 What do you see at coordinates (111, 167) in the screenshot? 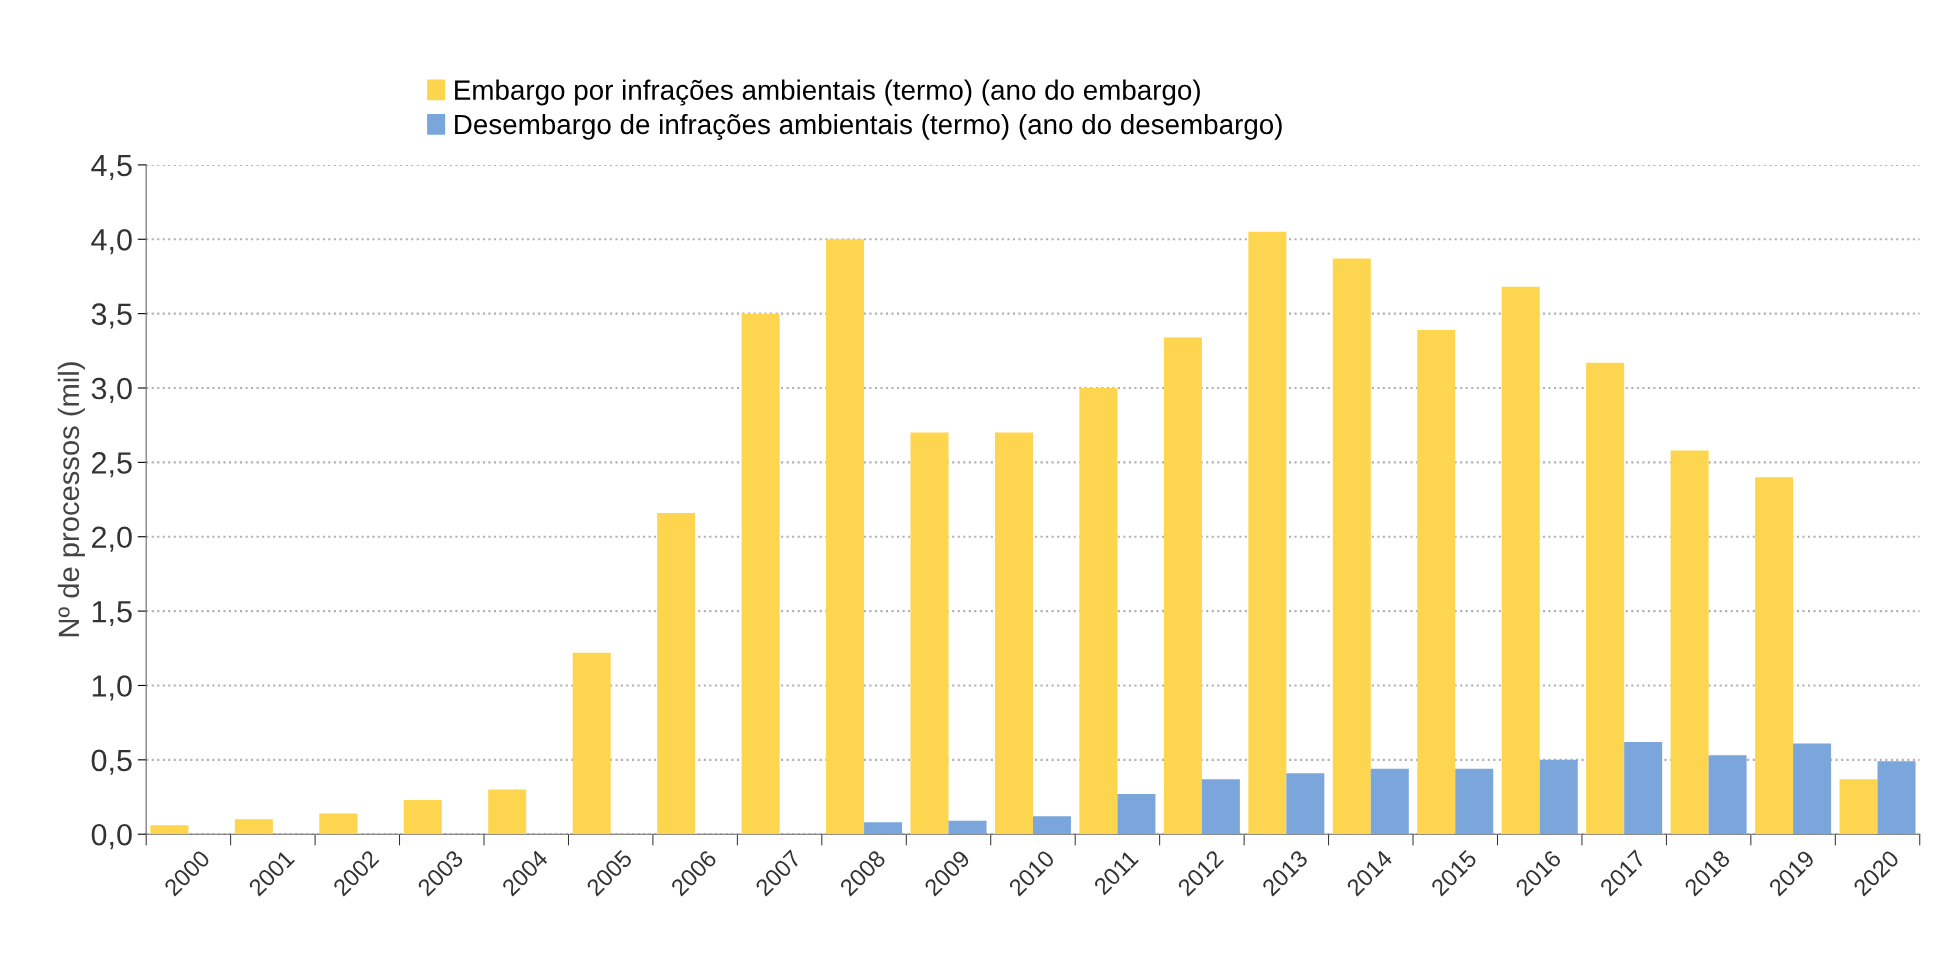
I see `y-tick-label: 4,5` at bounding box center [111, 167].